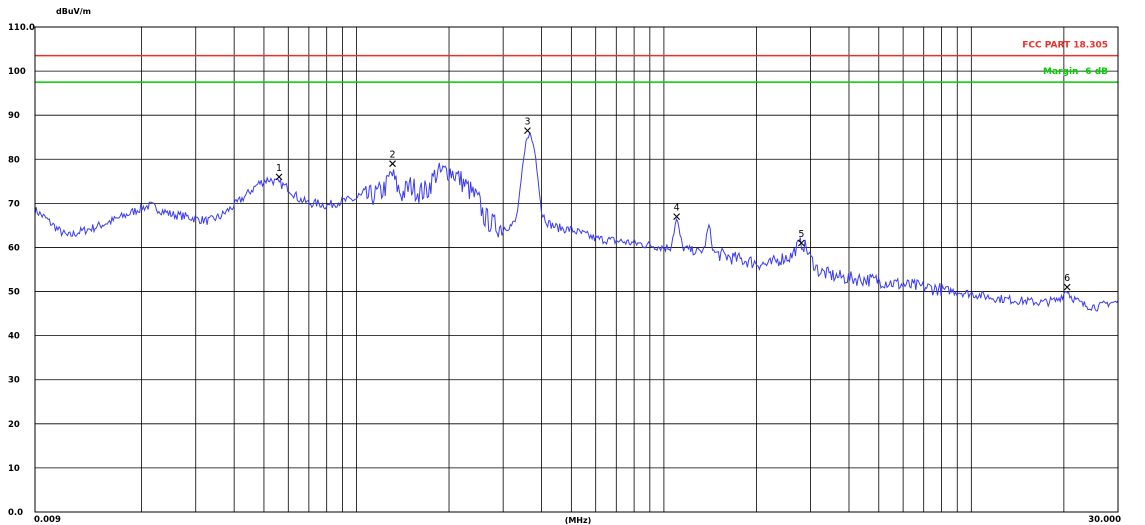 The image size is (1145, 525). I want to click on peak-marker-label: 2, so click(393, 155).